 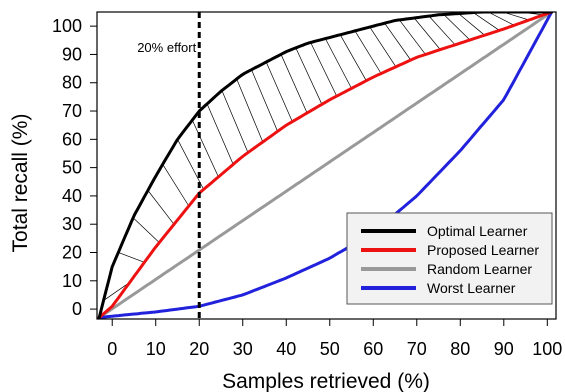 What do you see at coordinates (243, 349) in the screenshot?
I see `x-tick-label: 30` at bounding box center [243, 349].